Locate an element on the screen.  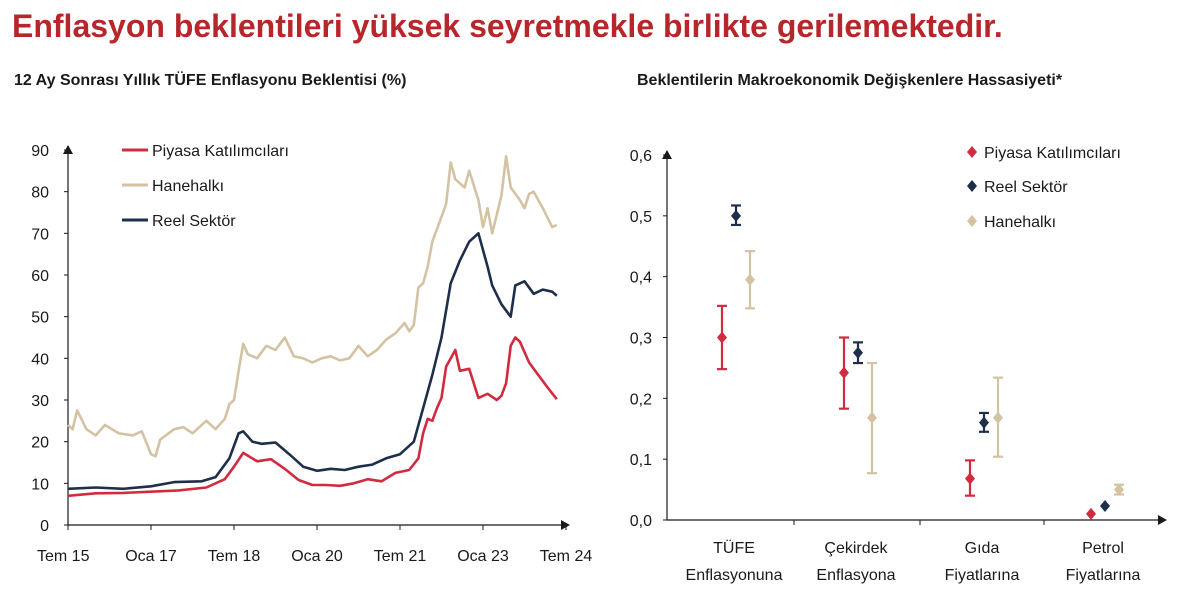
y-tick-label: 0,6 is located at coordinates (641, 156).